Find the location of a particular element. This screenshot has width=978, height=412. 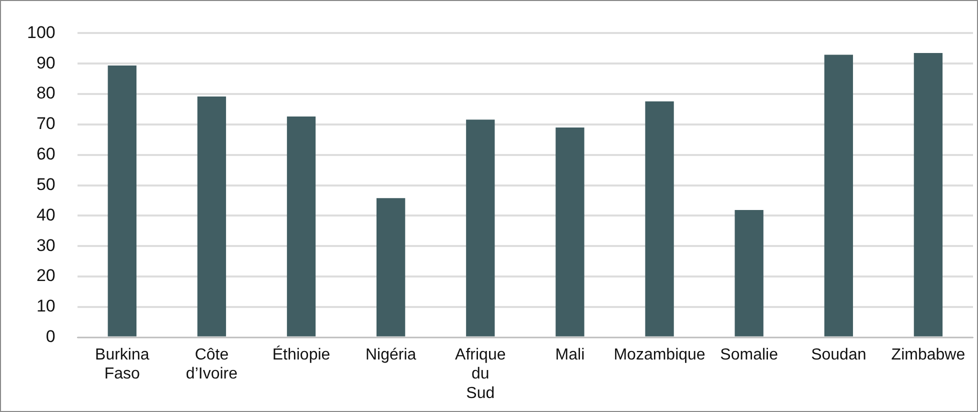

y-tick-label: 50 is located at coordinates (46, 184).